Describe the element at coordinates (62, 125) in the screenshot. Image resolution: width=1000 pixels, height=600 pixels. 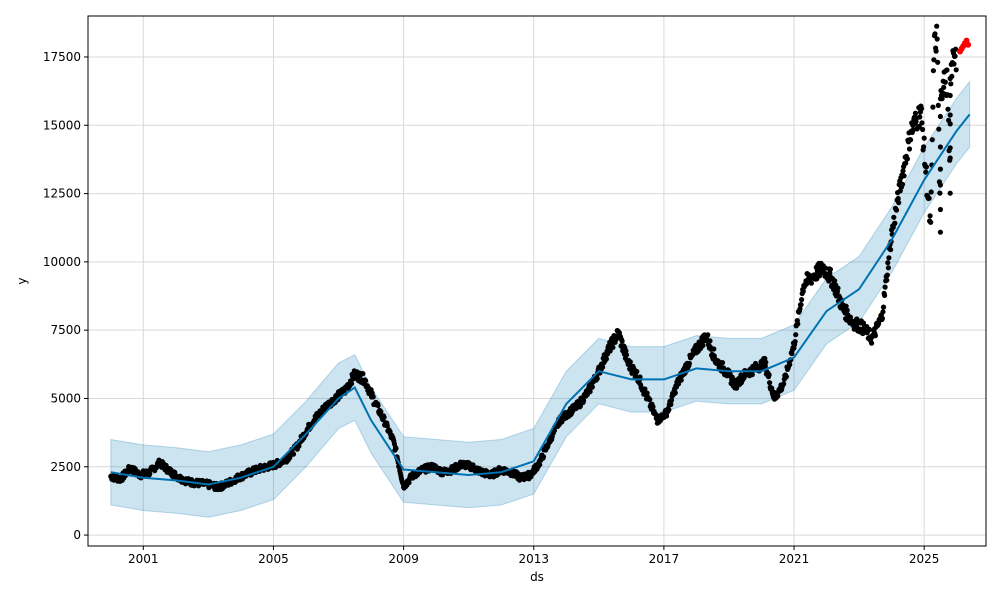
I see `y-tick-label: 15000` at that location.